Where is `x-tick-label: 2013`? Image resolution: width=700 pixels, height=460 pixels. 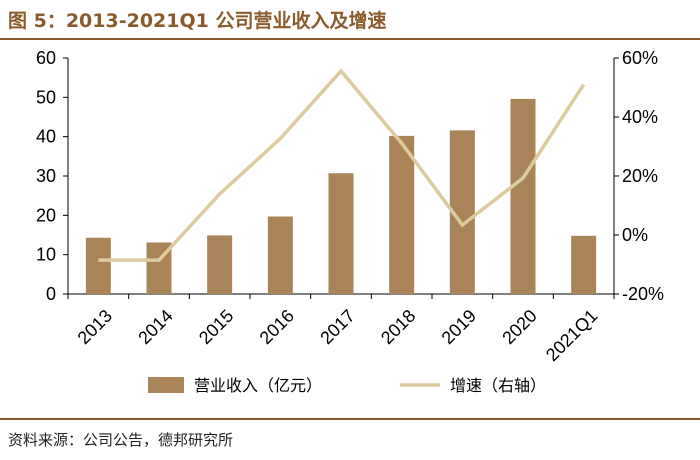 x-tick-label: 2013 is located at coordinates (95, 327).